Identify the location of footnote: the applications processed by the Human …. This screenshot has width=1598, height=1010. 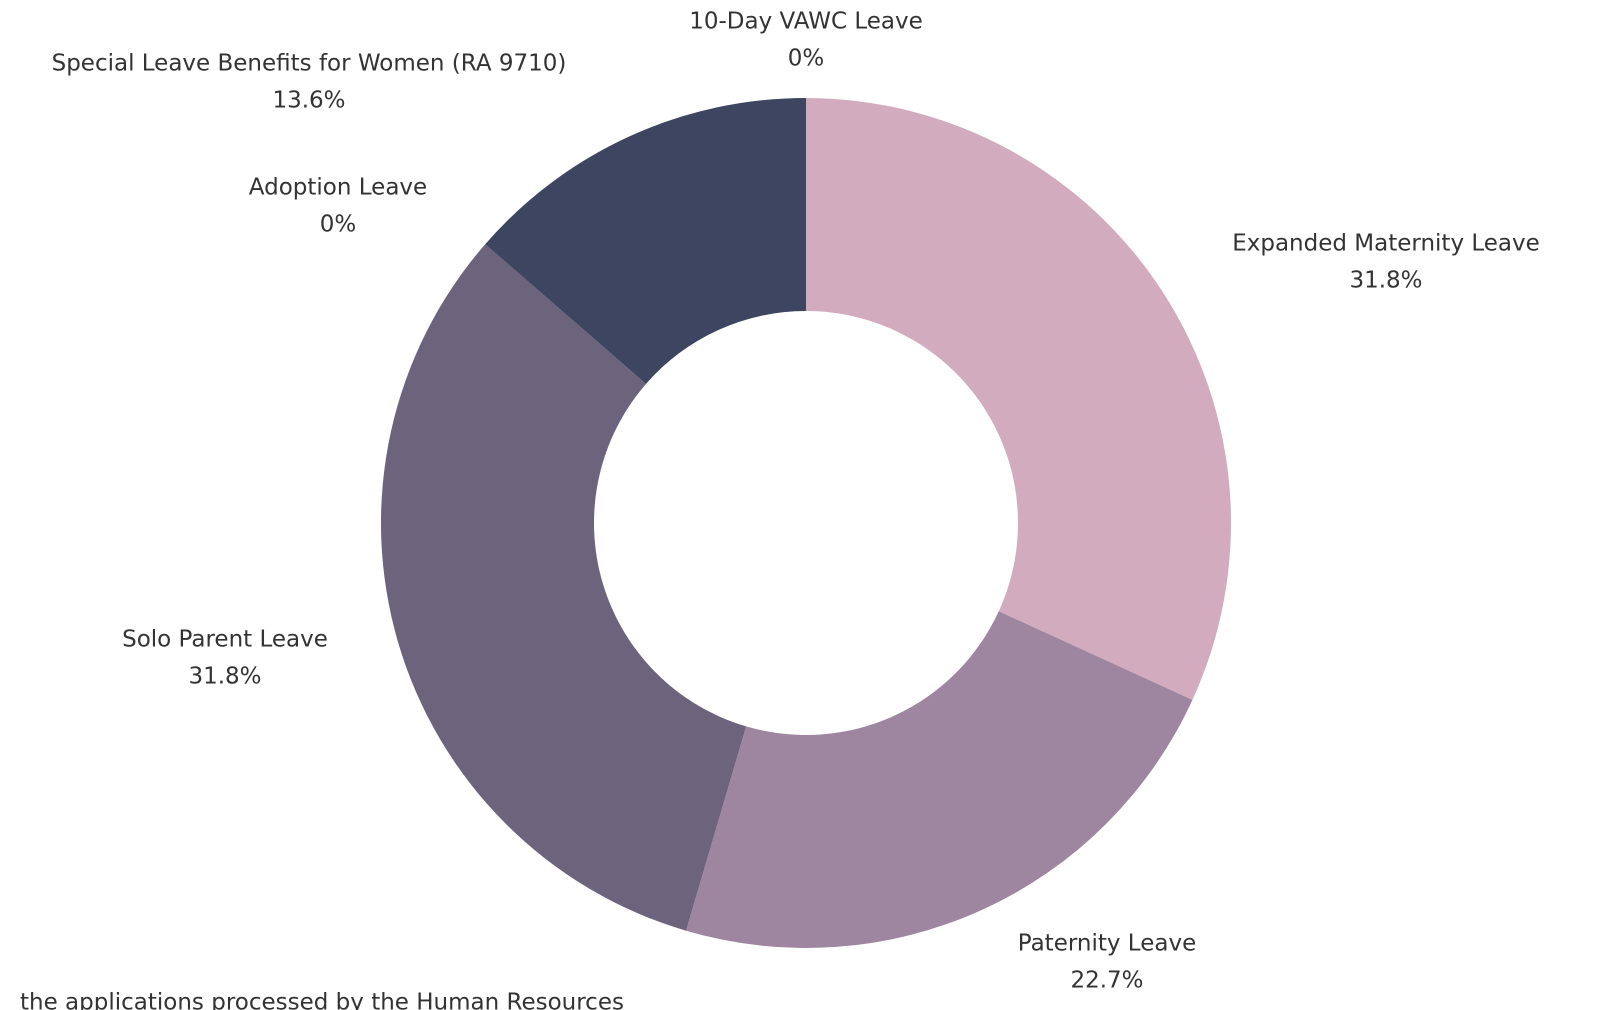
(322, 1000).